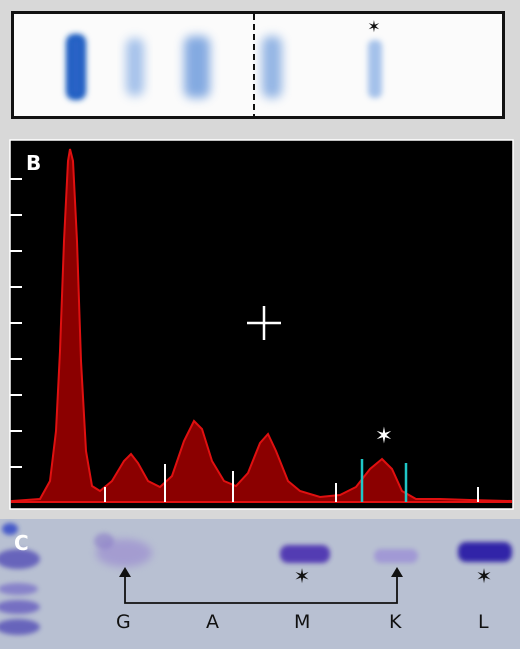 The width and height of the screenshot is (520, 649). Describe the element at coordinates (302, 622) in the screenshot. I see `lane-label-m: M` at that location.